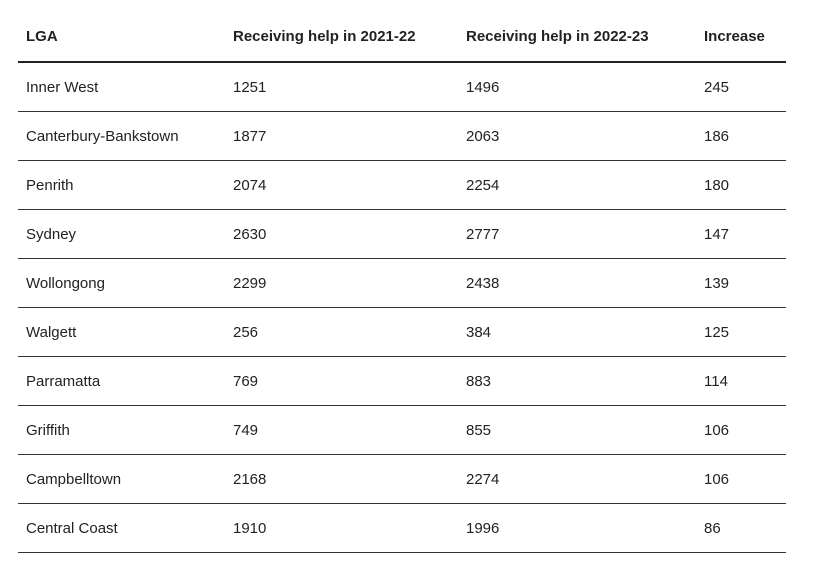  What do you see at coordinates (349, 87) in the screenshot?
I see `cell-2021-22: 1251` at bounding box center [349, 87].